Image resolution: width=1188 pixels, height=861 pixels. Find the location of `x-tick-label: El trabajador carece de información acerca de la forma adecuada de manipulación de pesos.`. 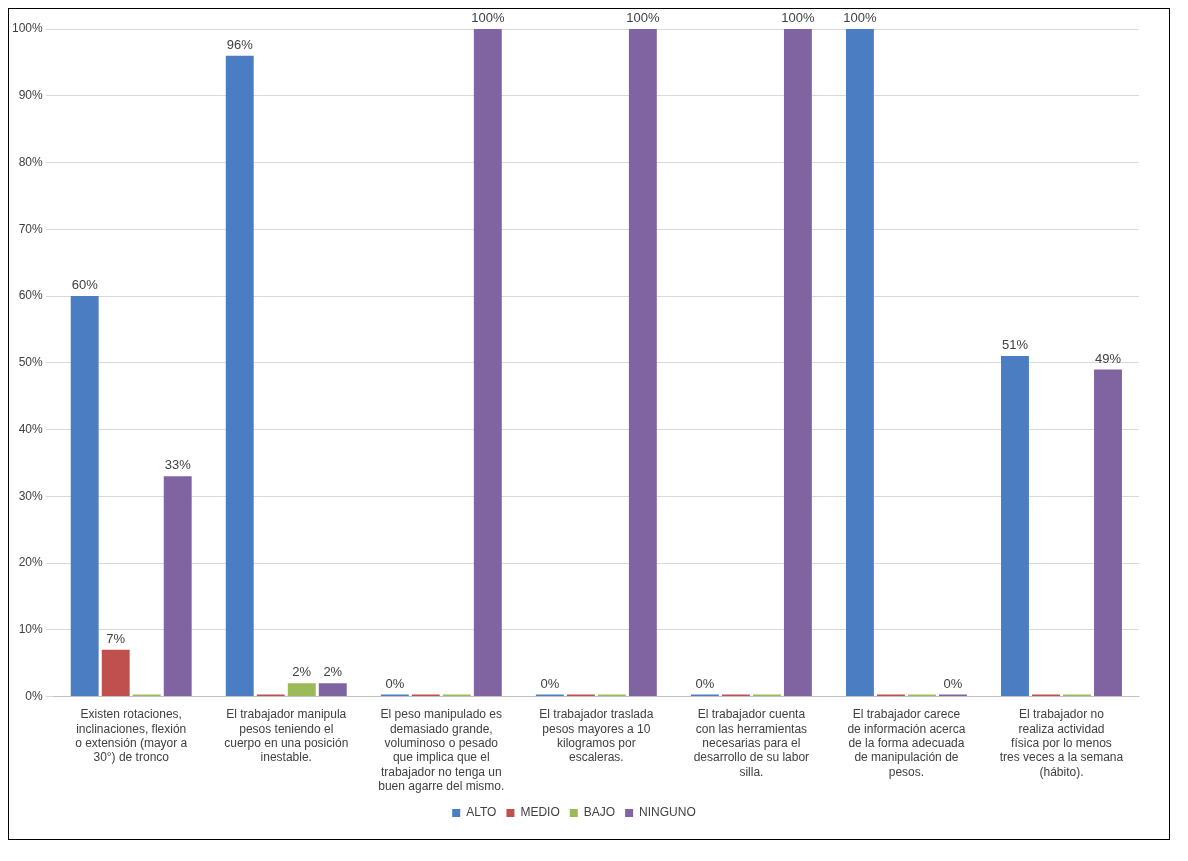

x-tick-label: El trabajador carece de información acerca de la forma adecuada de manipulación de pesos. is located at coordinates (906, 743).